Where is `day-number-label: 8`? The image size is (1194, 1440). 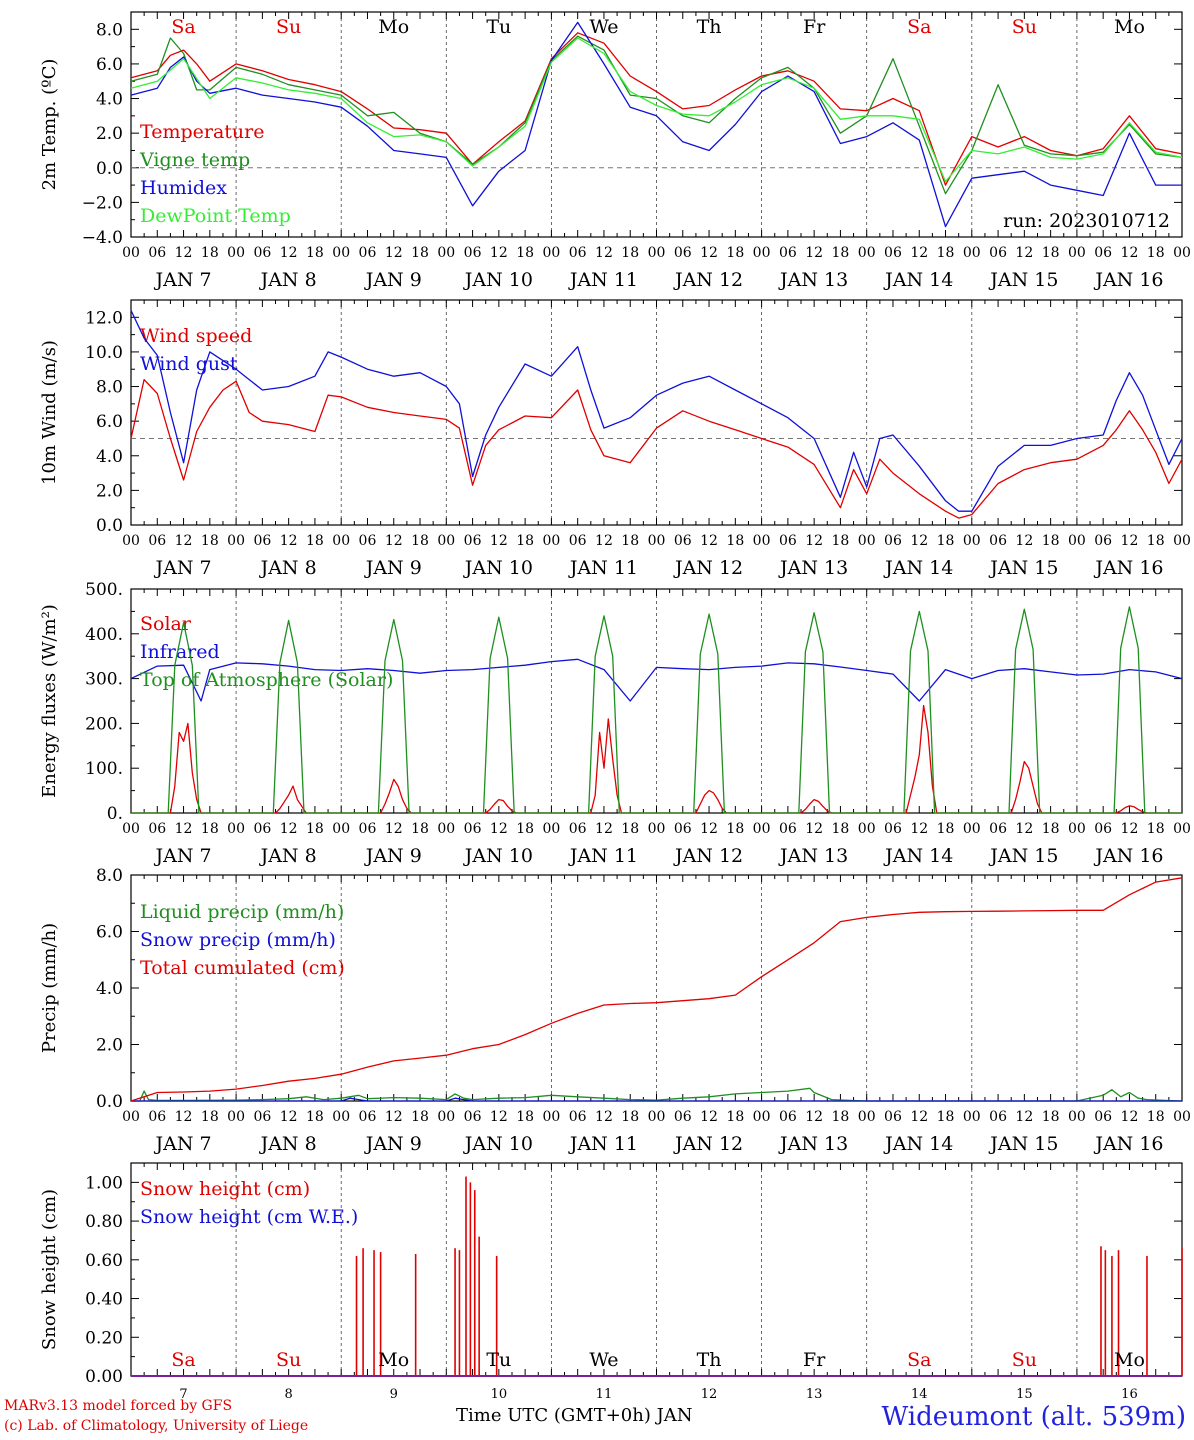
day-number-label: 8 is located at coordinates (289, 1394).